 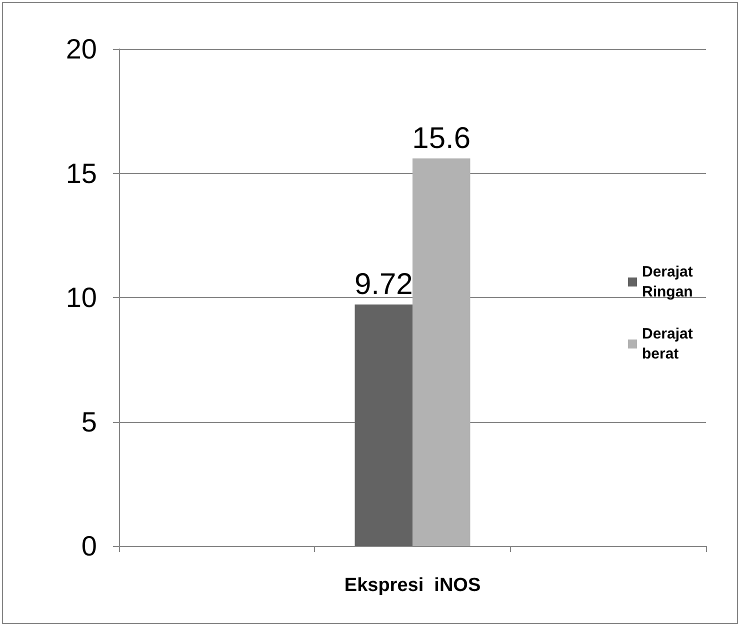 I want to click on y-tick-label: 15, so click(x=81, y=173).